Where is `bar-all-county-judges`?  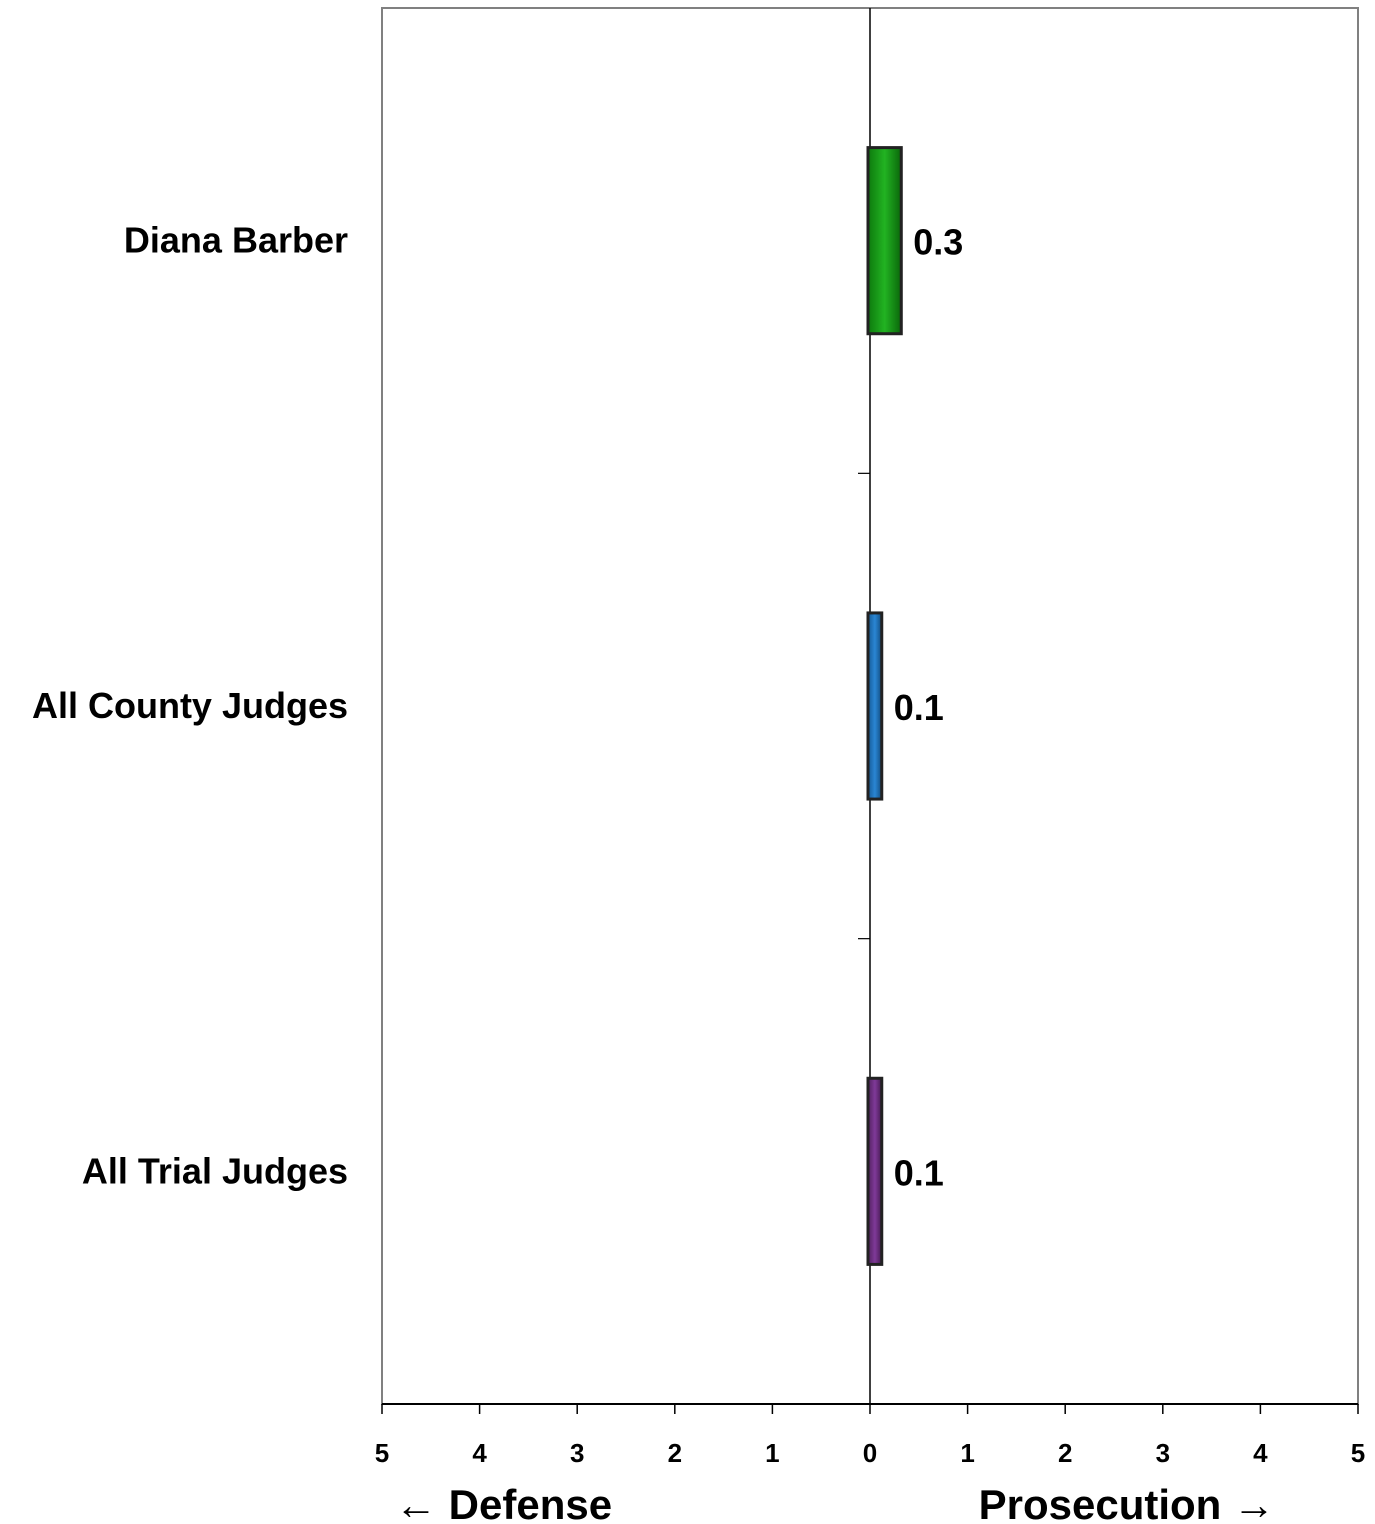 bar-all-county-judges is located at coordinates (875, 706).